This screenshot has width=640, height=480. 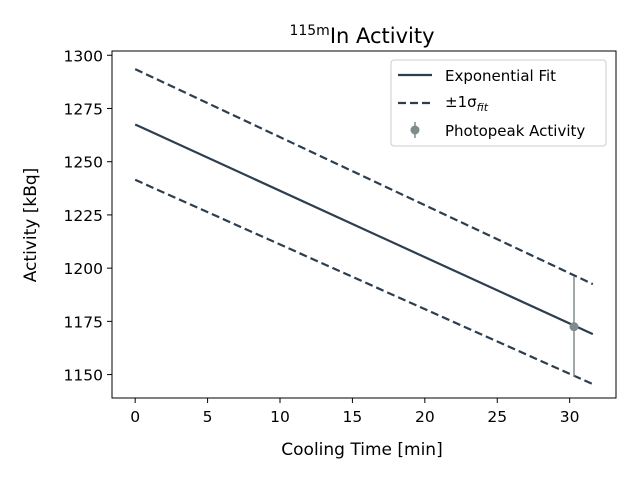 I want to click on legend-sigma-label: ±1σfit, so click(x=467, y=103).